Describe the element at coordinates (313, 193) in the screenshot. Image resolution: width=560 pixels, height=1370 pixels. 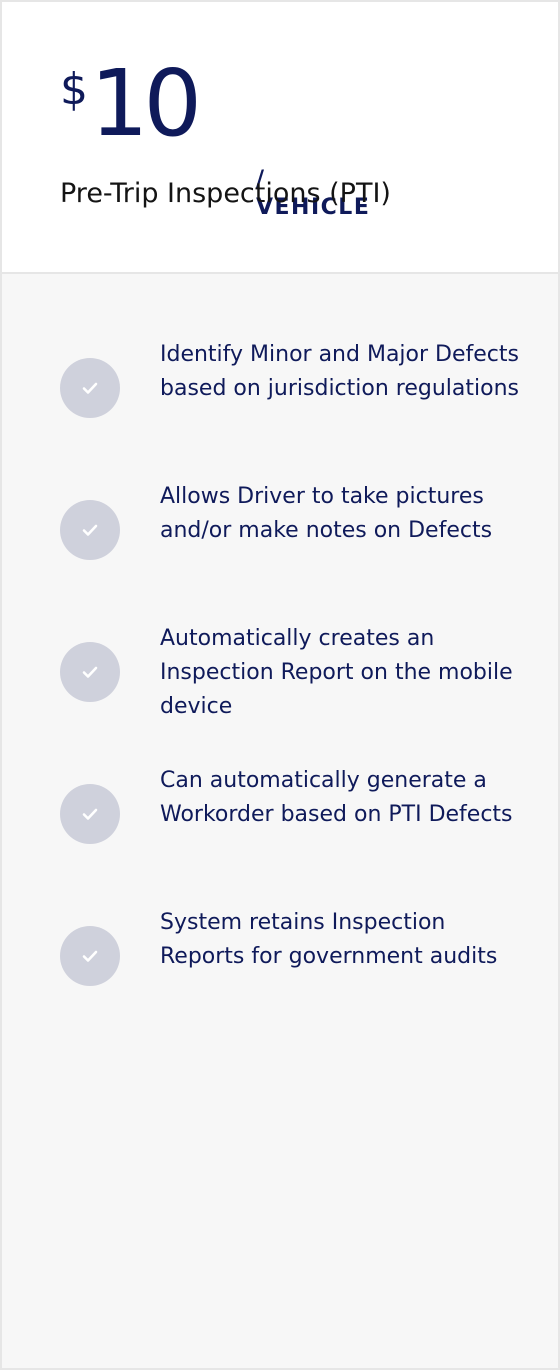
I see `price-unit: / VEHICLE` at that location.